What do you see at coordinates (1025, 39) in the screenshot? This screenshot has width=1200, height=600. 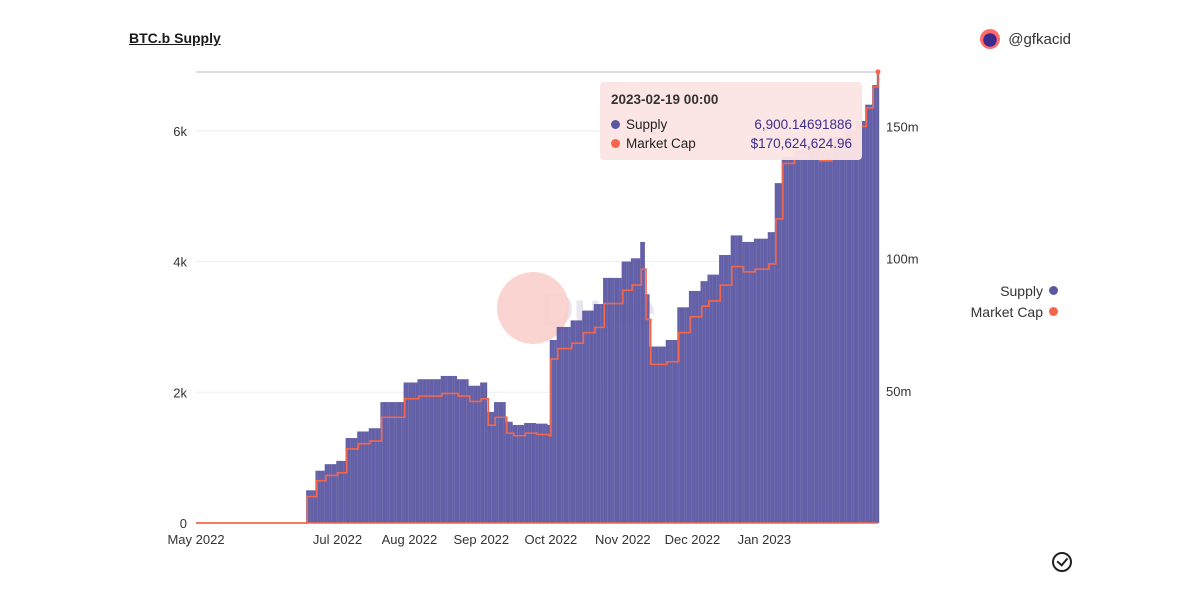 I see `author-badge: @gfkacid` at bounding box center [1025, 39].